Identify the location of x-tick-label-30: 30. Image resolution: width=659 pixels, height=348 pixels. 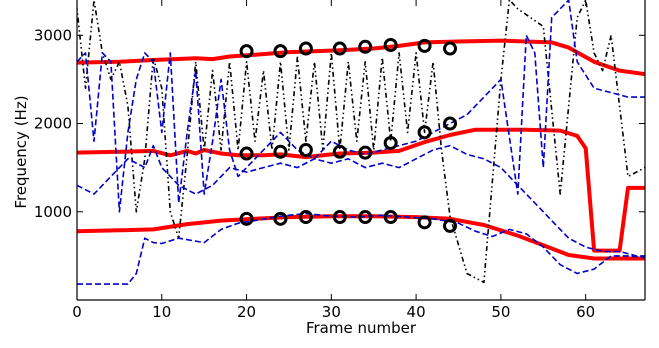
(331, 312).